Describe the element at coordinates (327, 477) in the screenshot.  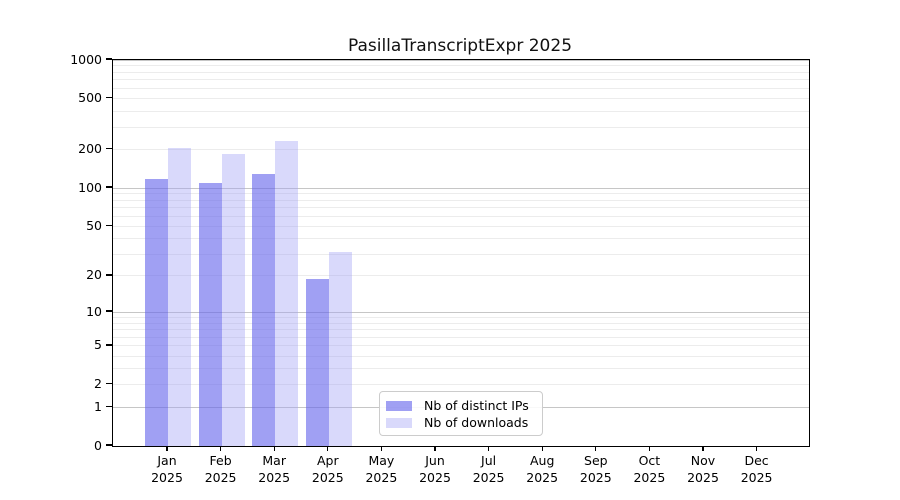
I see `x-tick-year-apr: 2025` at that location.